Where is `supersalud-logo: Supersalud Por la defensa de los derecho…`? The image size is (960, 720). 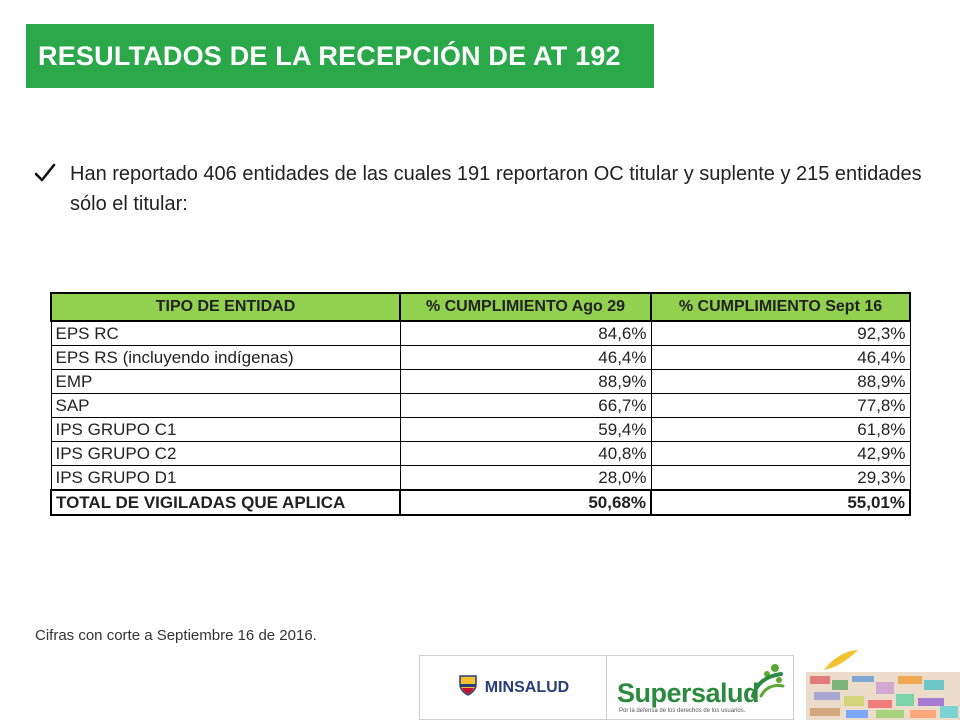
supersalud-logo: Supersalud Por la defensa de los derecho… is located at coordinates (700, 687).